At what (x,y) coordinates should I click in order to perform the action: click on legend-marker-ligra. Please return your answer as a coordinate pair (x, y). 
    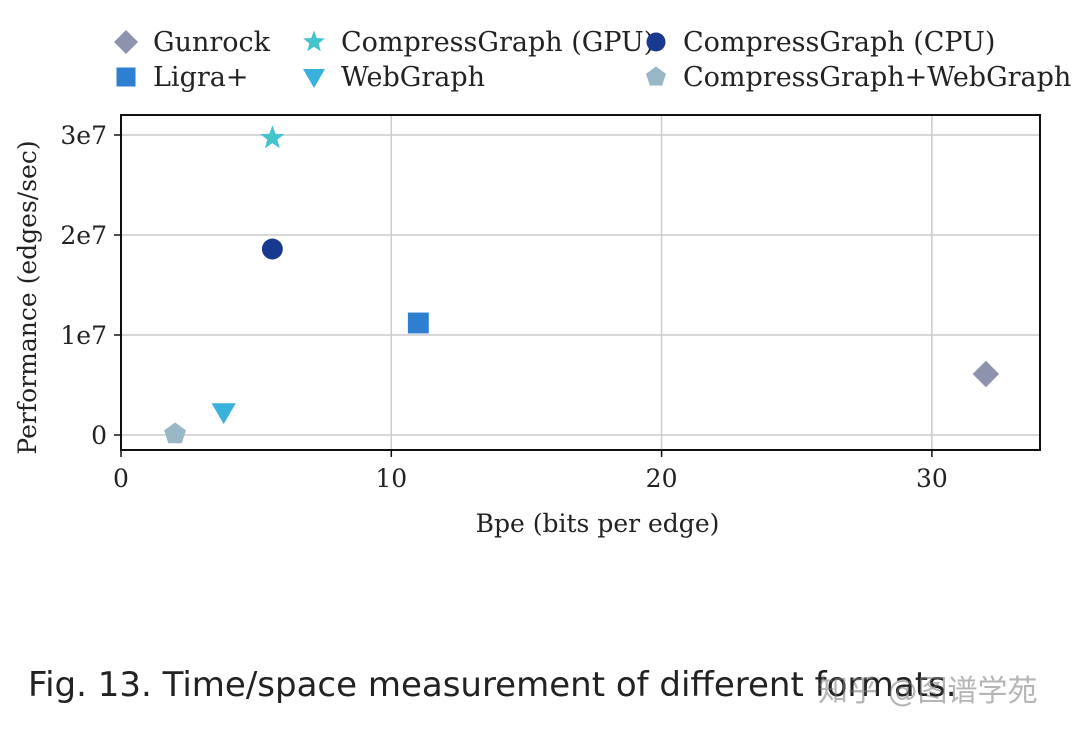
    Looking at the image, I should click on (126, 77).